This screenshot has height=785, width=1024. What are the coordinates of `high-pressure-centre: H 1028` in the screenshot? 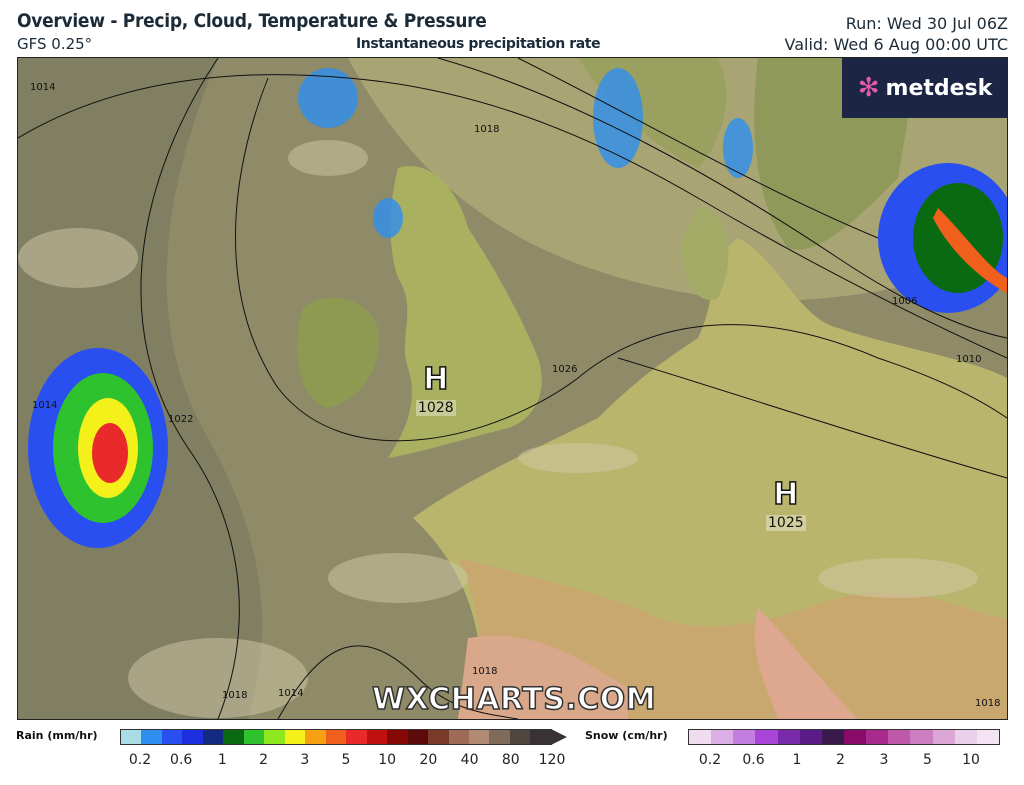 It's located at (436, 388).